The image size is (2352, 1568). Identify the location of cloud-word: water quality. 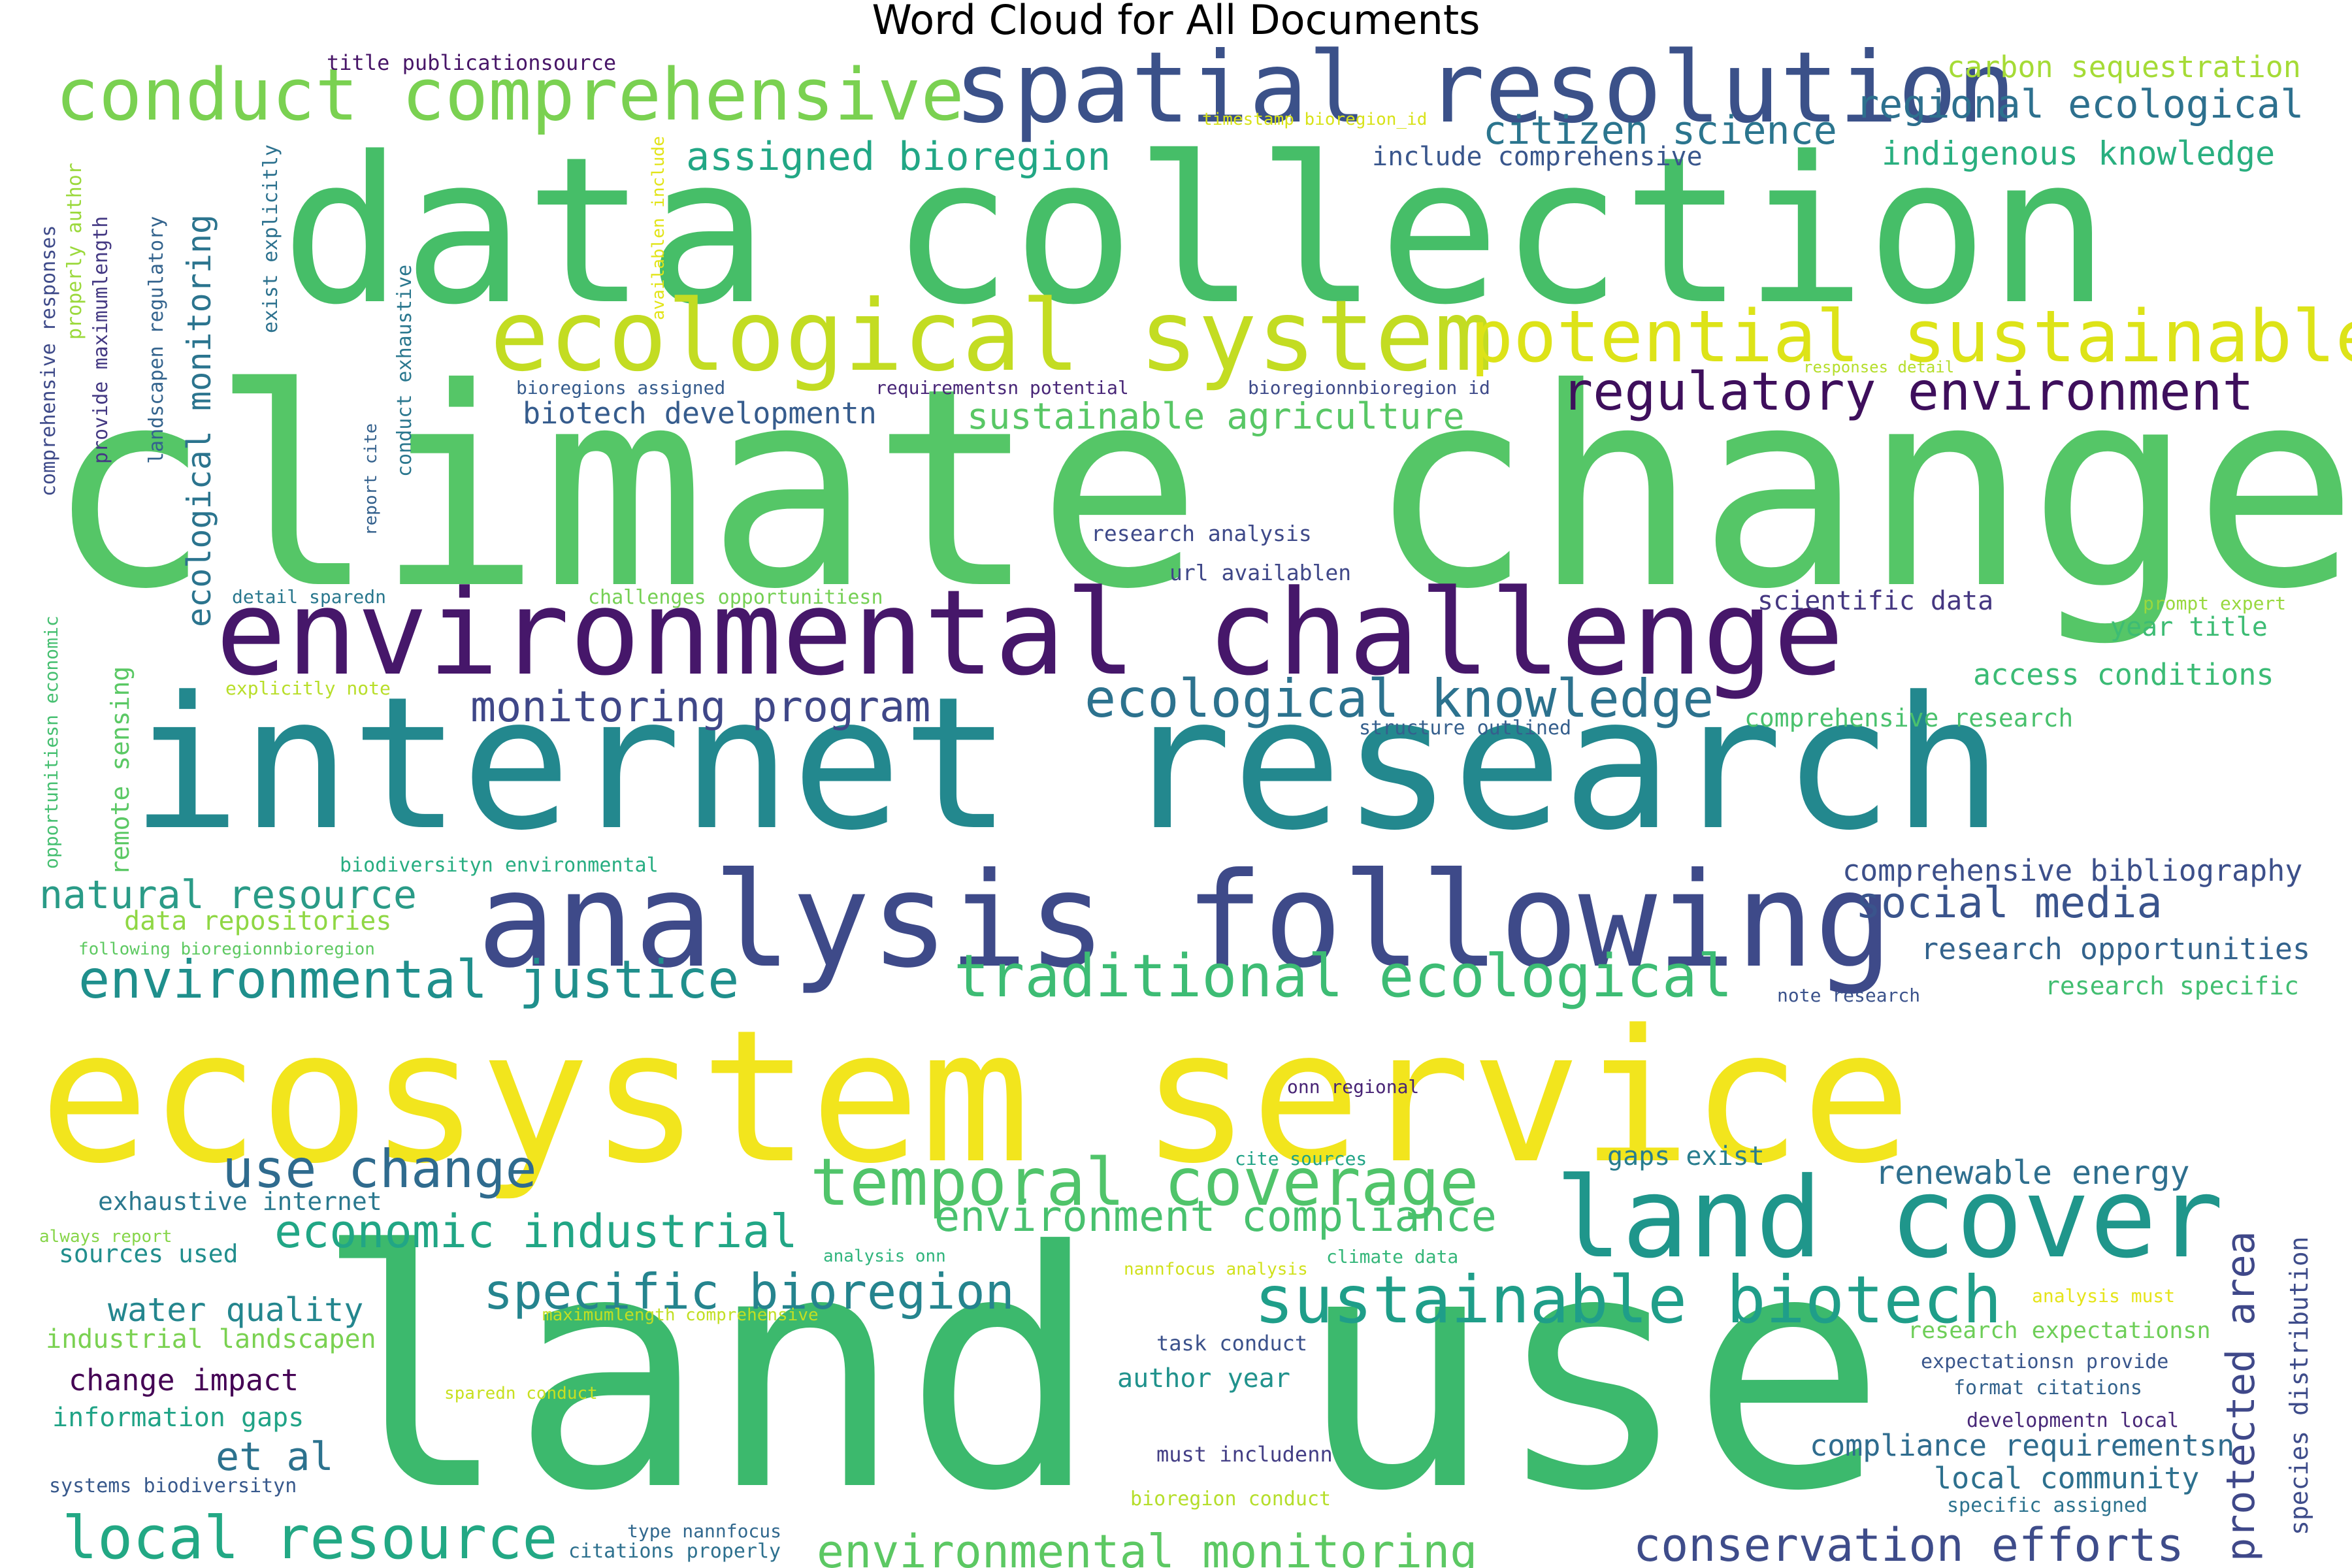
(236, 1310).